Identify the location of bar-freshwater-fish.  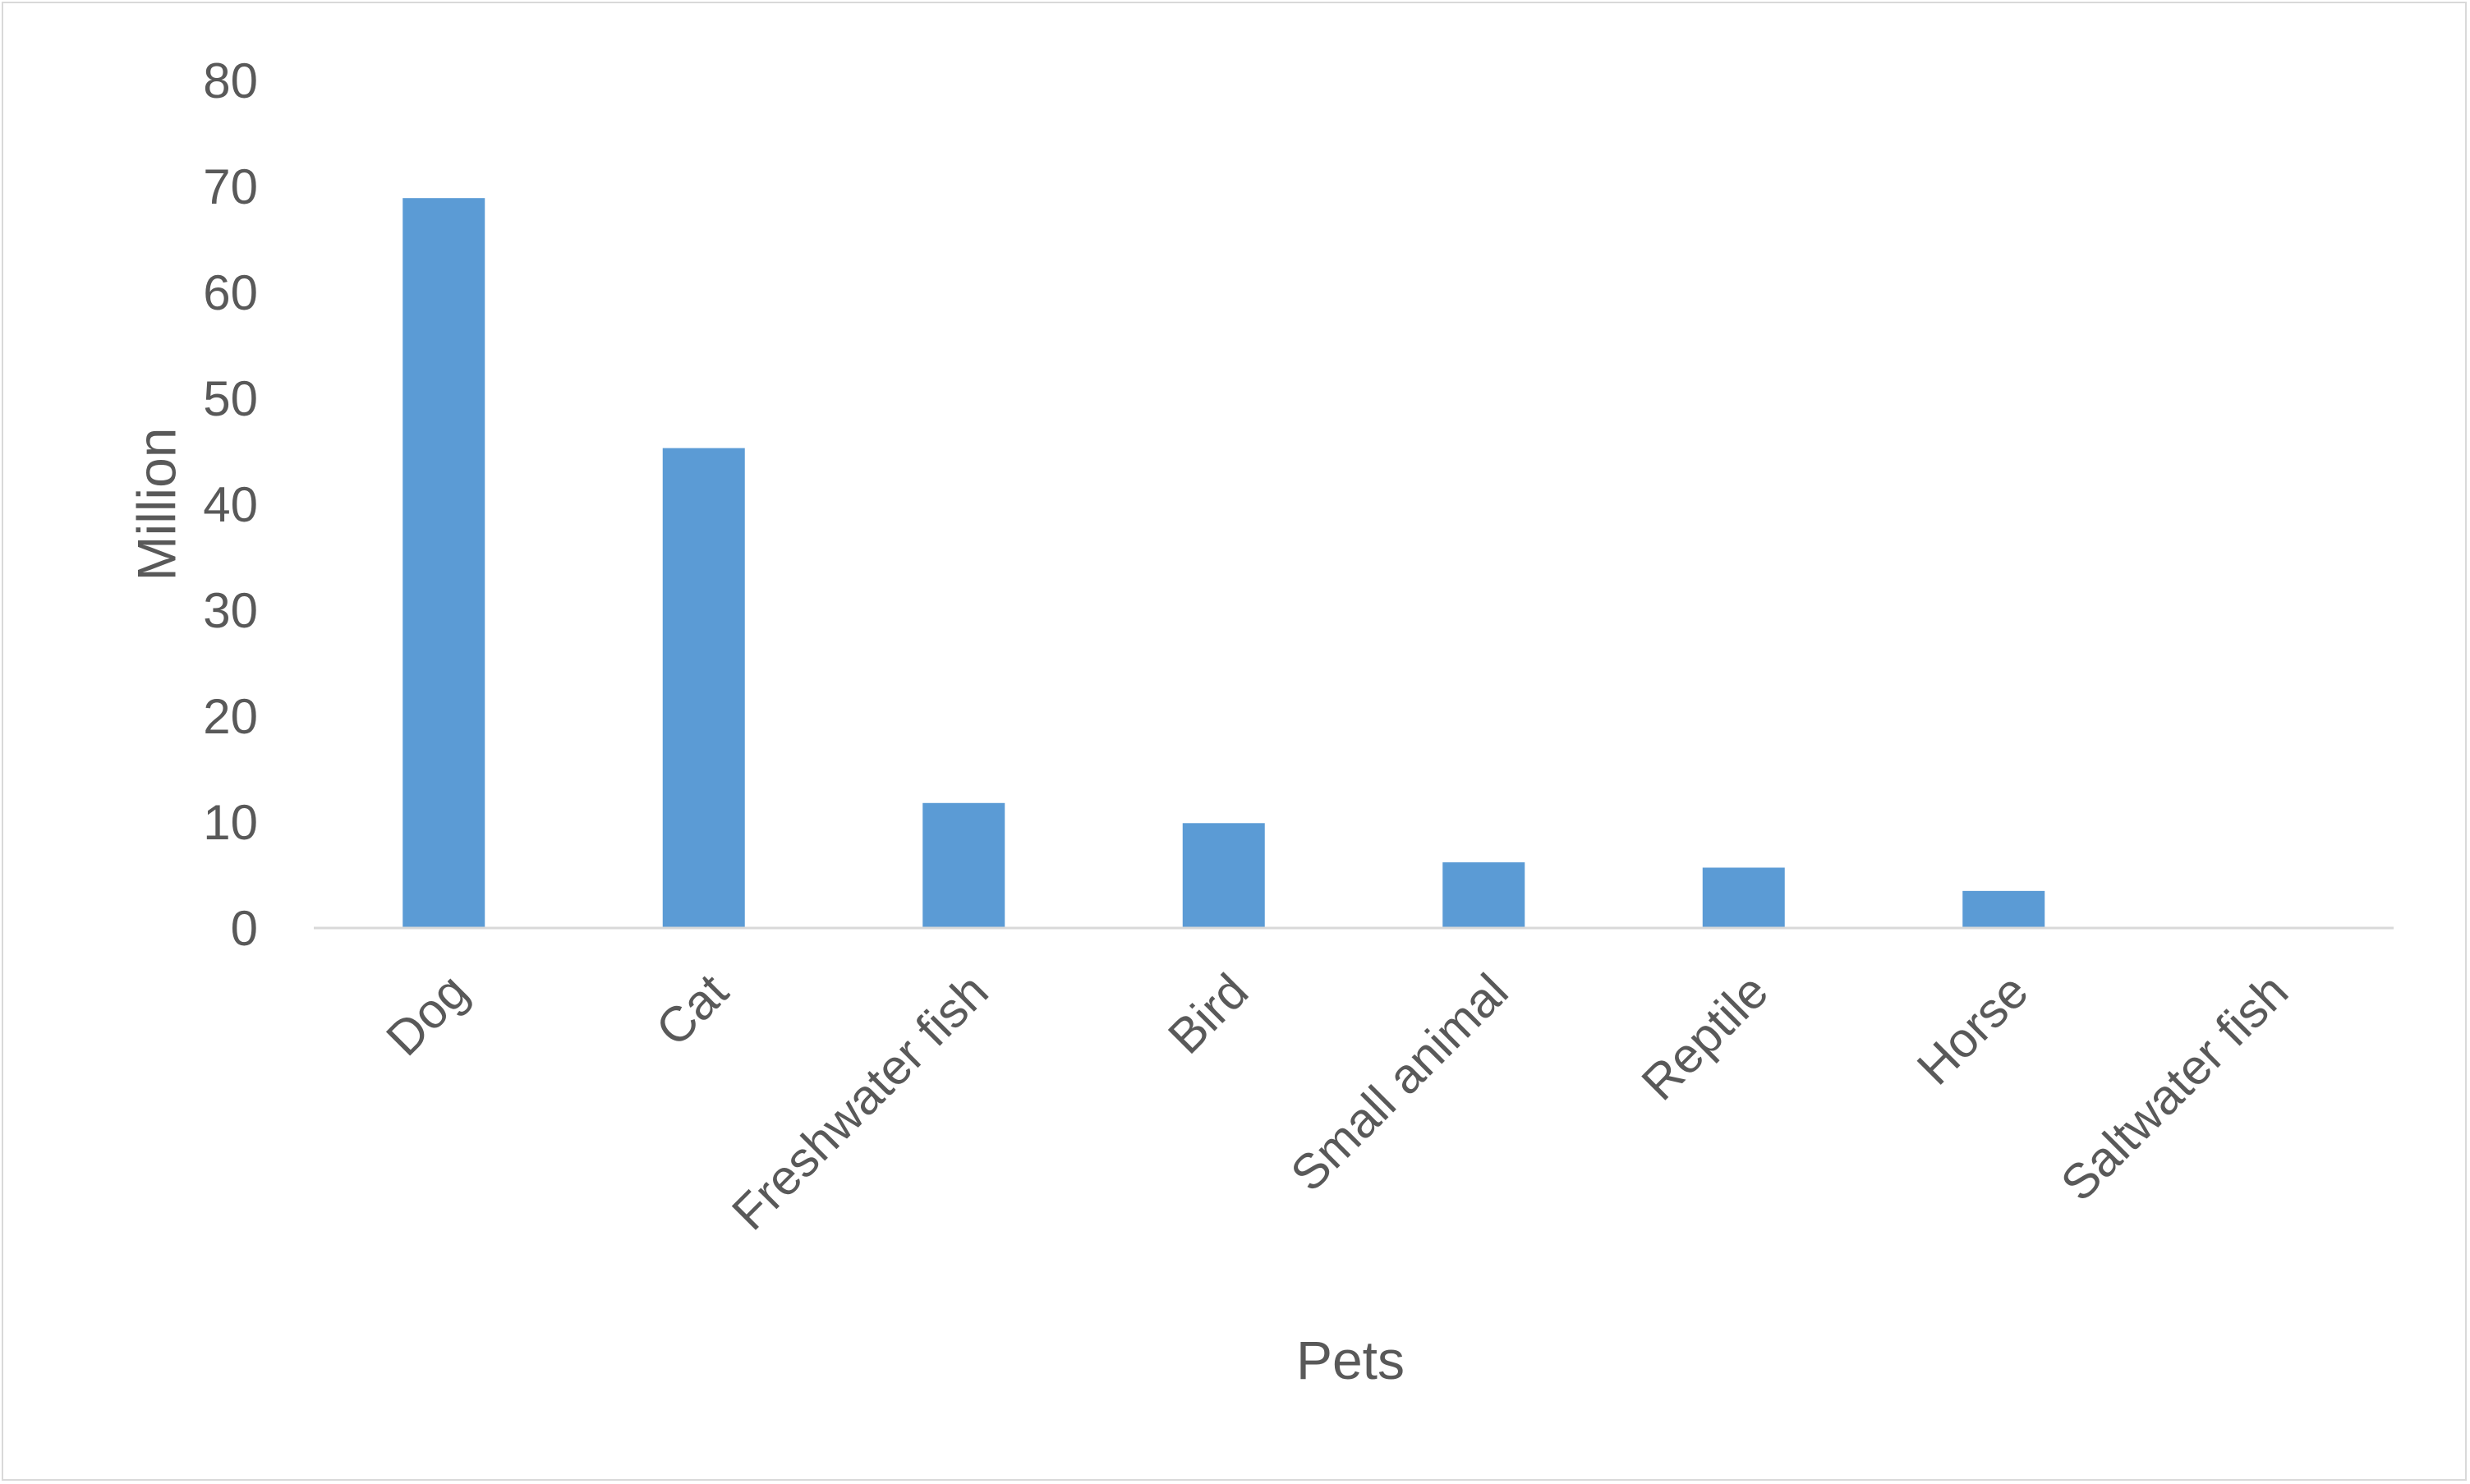
(963, 865).